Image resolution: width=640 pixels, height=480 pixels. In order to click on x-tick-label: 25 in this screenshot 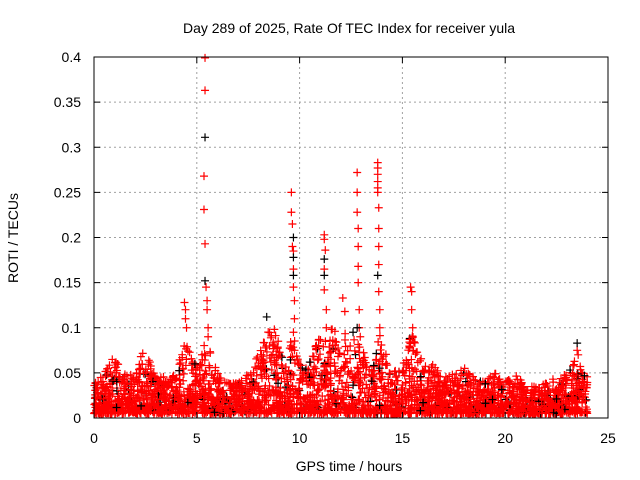, I will do `click(608, 438)`.